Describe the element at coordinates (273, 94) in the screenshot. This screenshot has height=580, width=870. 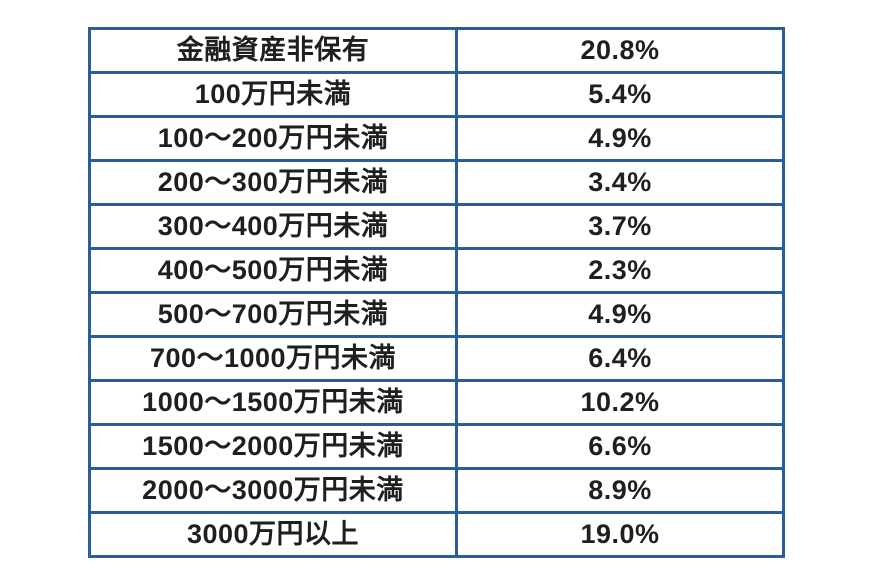
I see `asset-range-cell: 100万円未満` at that location.